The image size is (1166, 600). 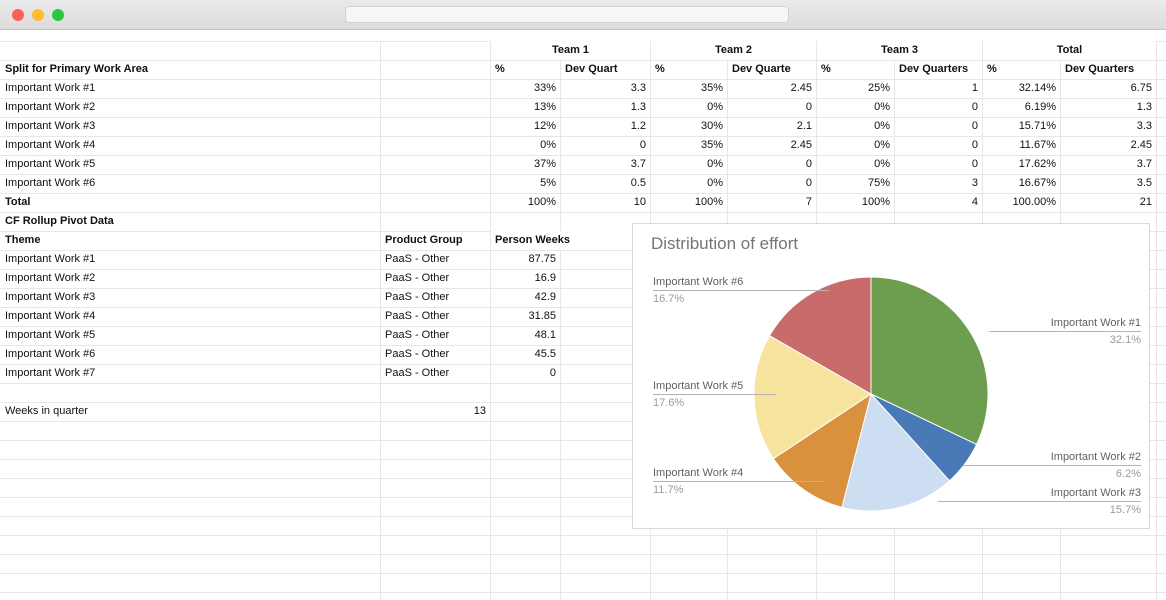 I want to click on cell: 2.1, so click(x=804, y=126).